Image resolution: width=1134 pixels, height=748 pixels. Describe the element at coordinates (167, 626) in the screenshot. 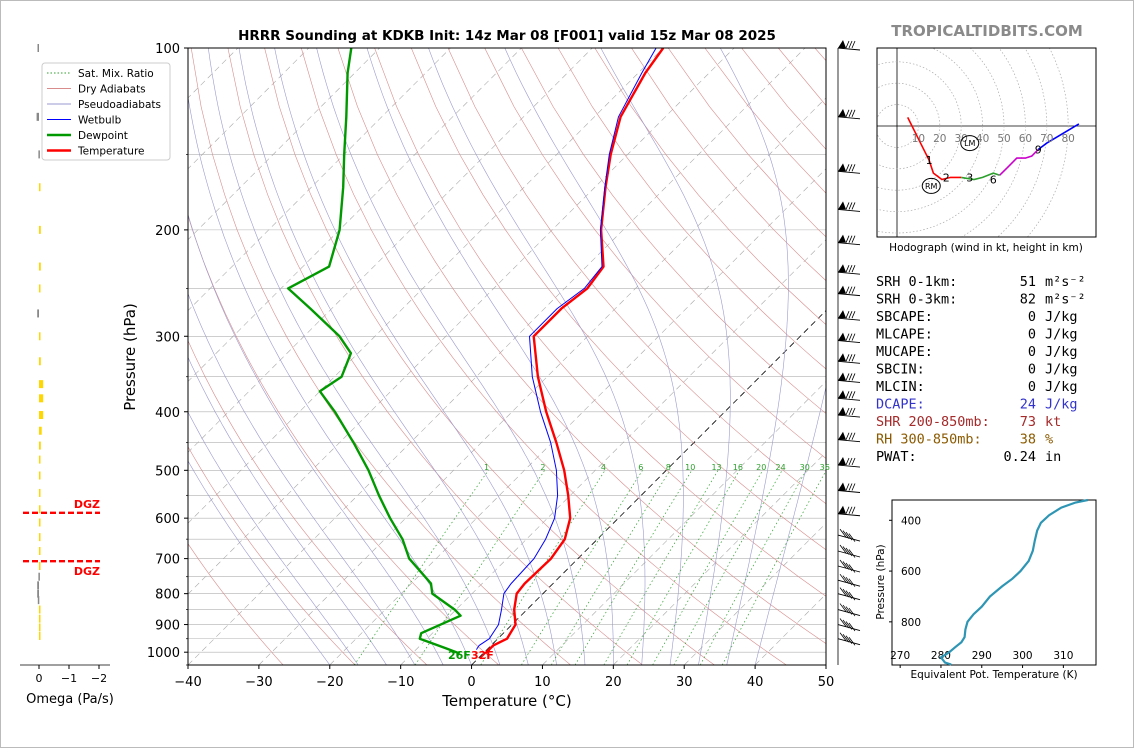

I see `y-tick-label: 900` at that location.